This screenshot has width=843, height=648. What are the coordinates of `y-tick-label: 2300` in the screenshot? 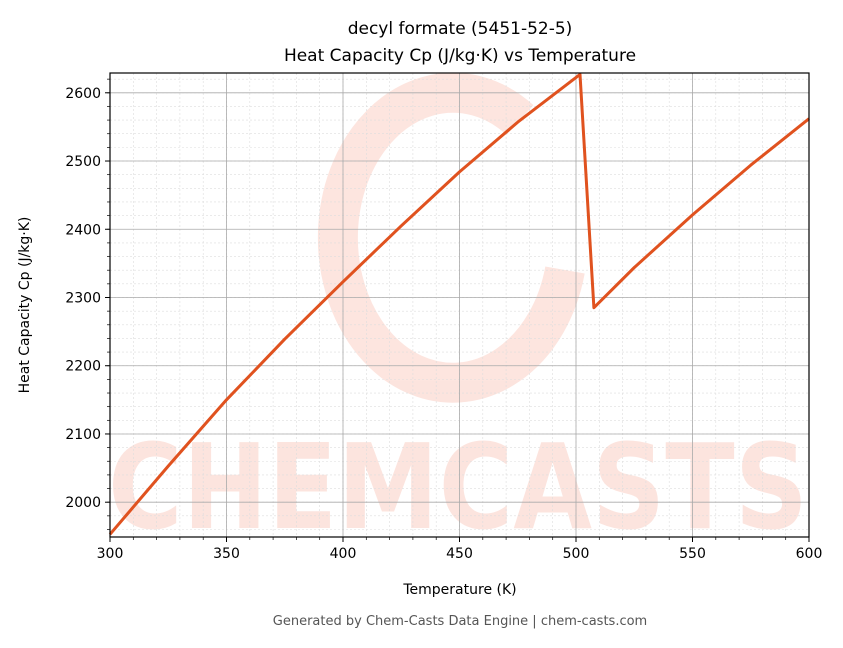 It's located at (83, 298).